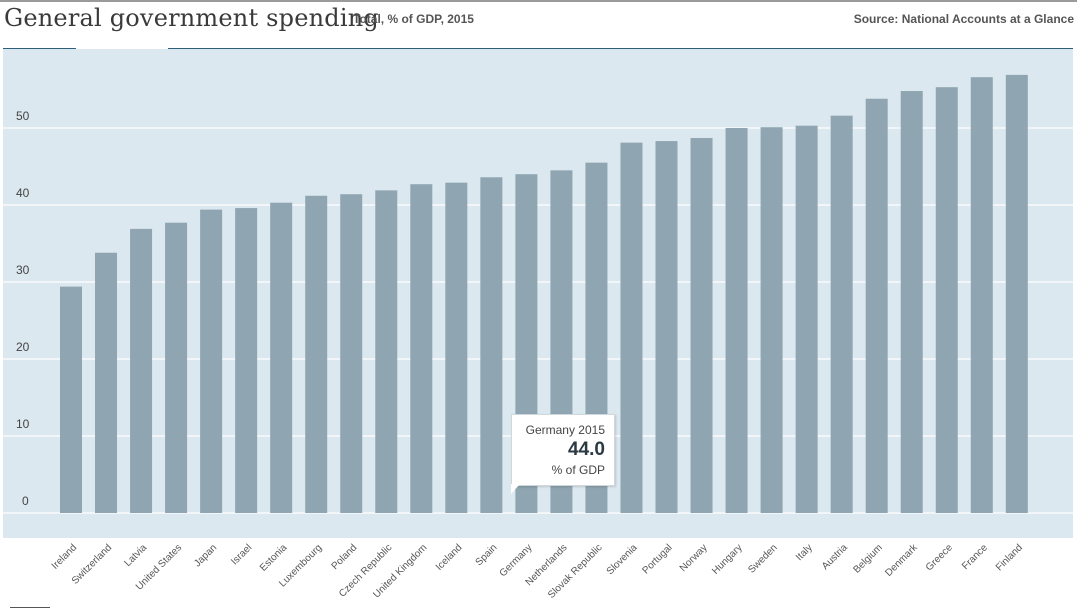 The image size is (1077, 610). I want to click on x-tick-label: Ireland, so click(64, 556).